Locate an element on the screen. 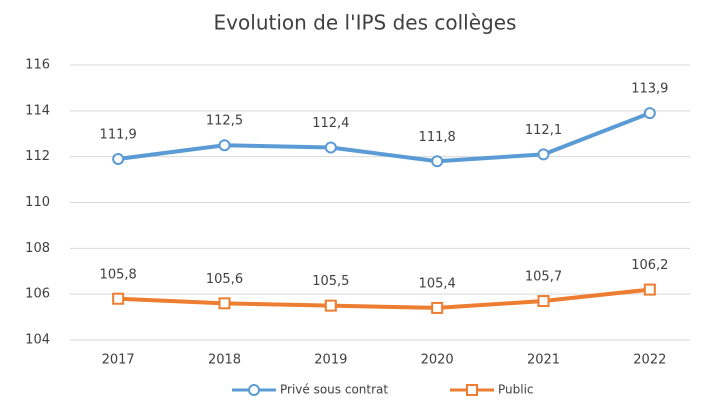 The width and height of the screenshot is (708, 405). data-label: 113,9 is located at coordinates (649, 89).